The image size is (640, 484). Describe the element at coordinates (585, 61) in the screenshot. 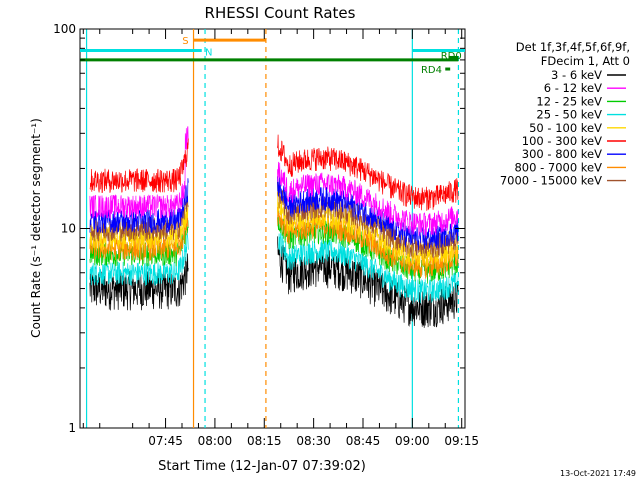

I see `legend-header-line-2: FDecim 1, Att 0` at that location.